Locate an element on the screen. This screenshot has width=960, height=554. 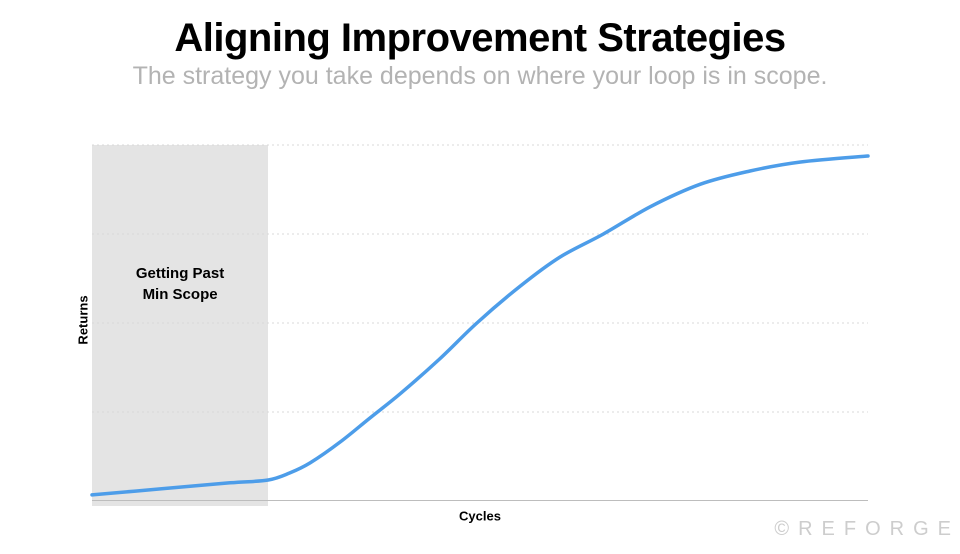
shaded-region-label: Getting Past Min Scope is located at coordinates (180, 284).